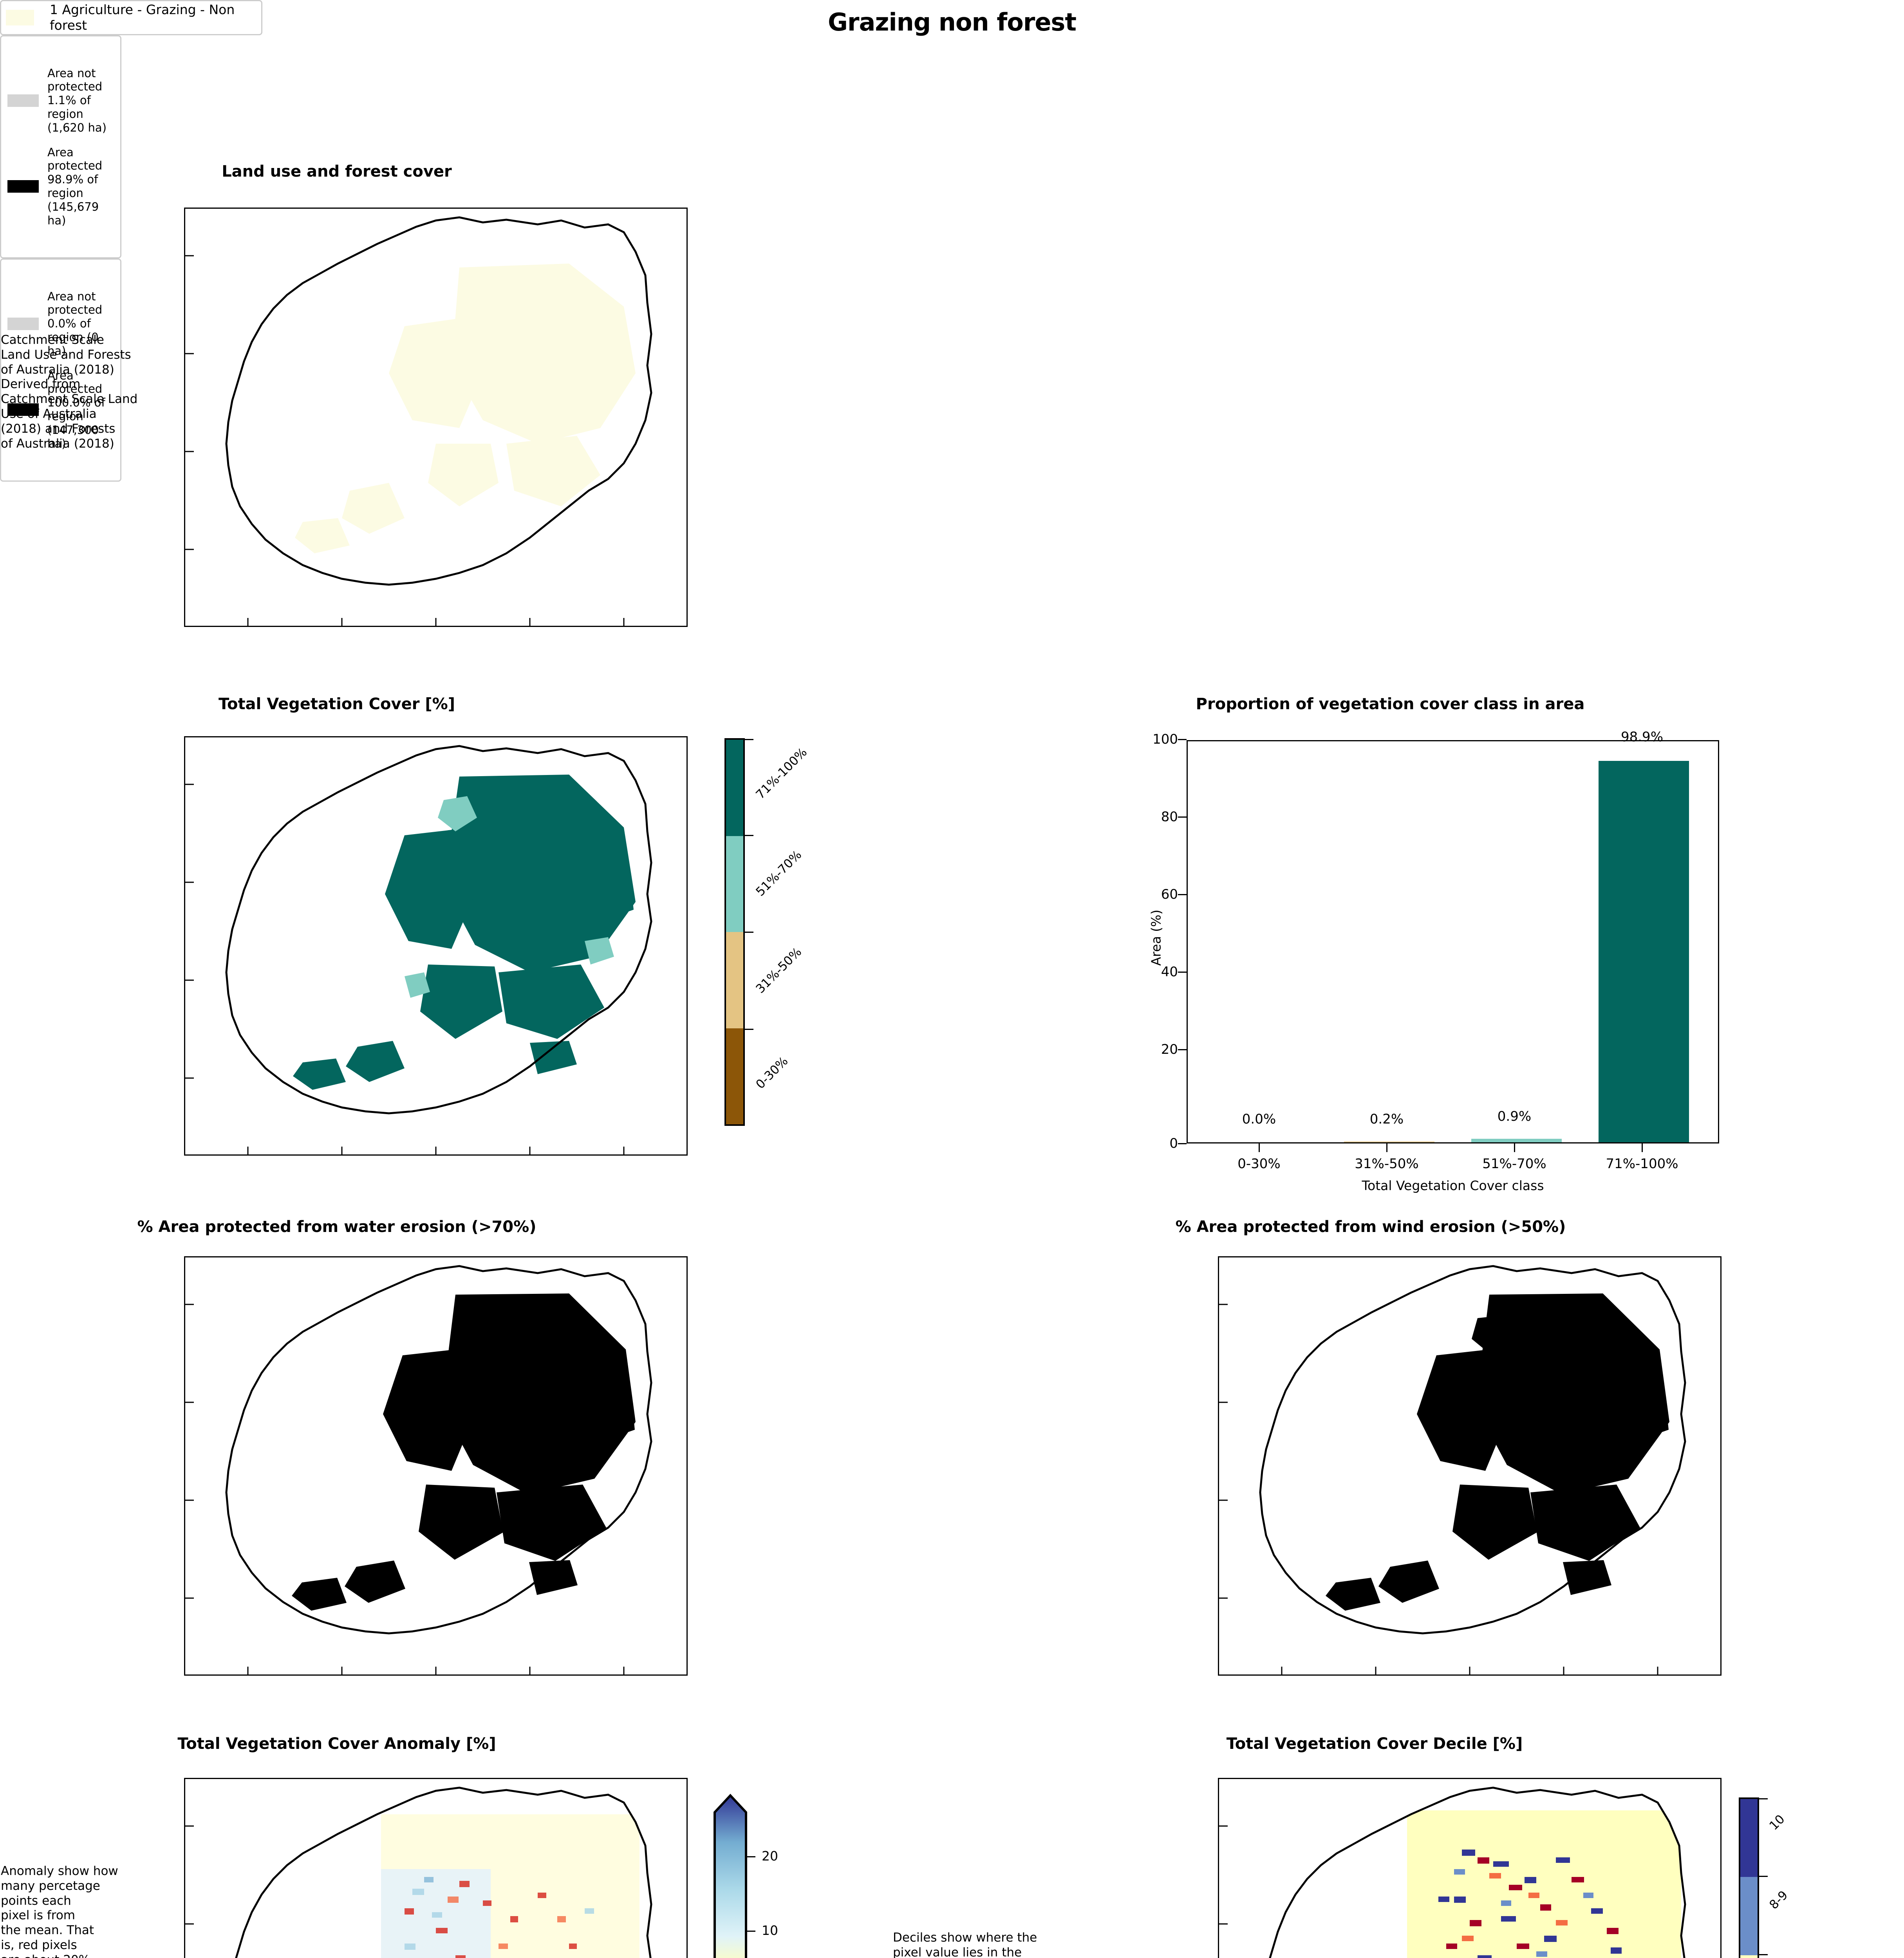  I want to click on decile-colorbar: 10 8-9 4-7 2-3 1, so click(1821, 1878).